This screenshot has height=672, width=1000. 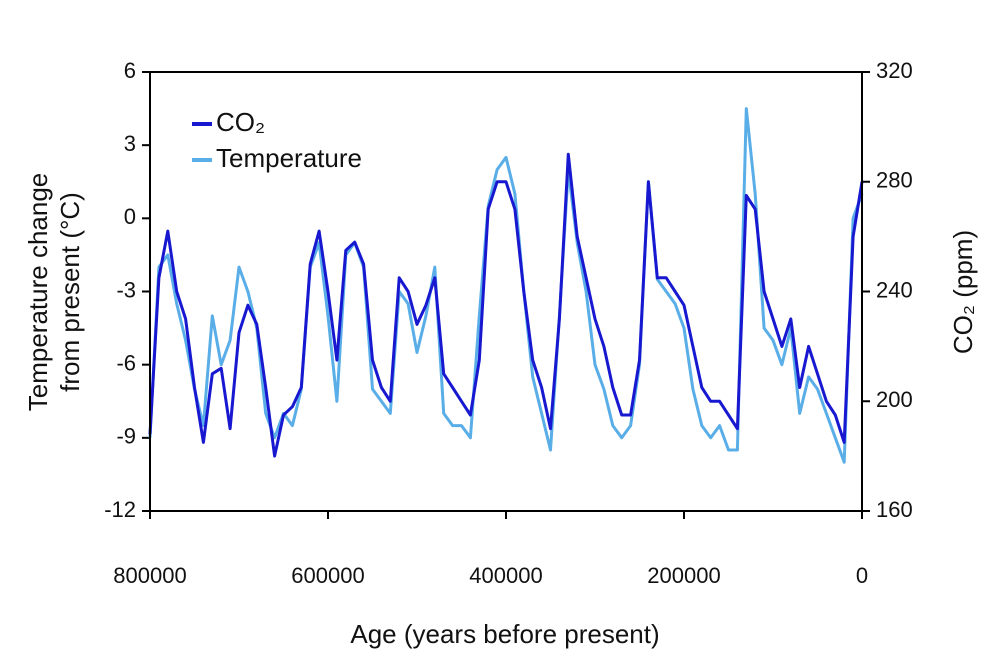 What do you see at coordinates (149, 575) in the screenshot?
I see `x-tick-label: 800000` at bounding box center [149, 575].